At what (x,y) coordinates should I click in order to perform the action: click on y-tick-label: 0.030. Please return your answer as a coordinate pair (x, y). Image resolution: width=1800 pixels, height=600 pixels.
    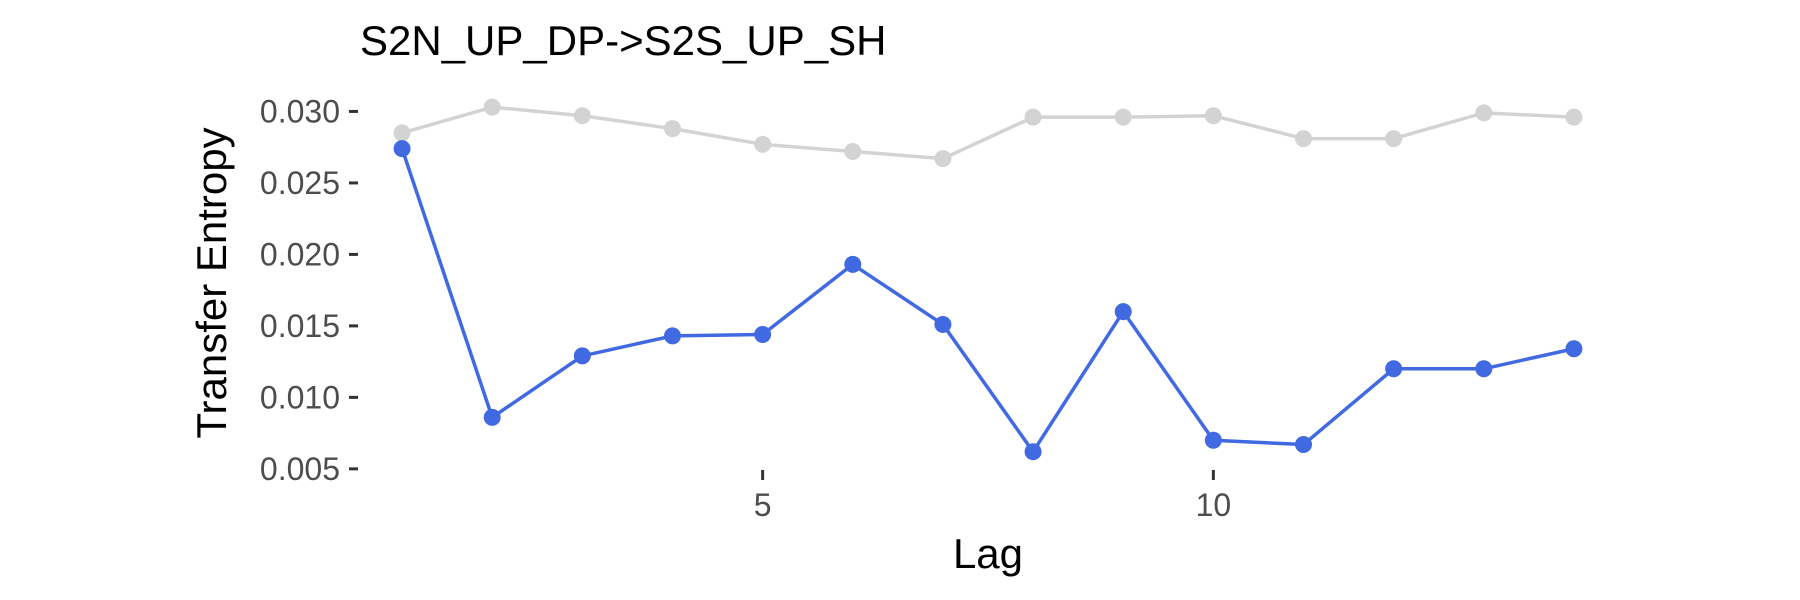
    Looking at the image, I should click on (300, 111).